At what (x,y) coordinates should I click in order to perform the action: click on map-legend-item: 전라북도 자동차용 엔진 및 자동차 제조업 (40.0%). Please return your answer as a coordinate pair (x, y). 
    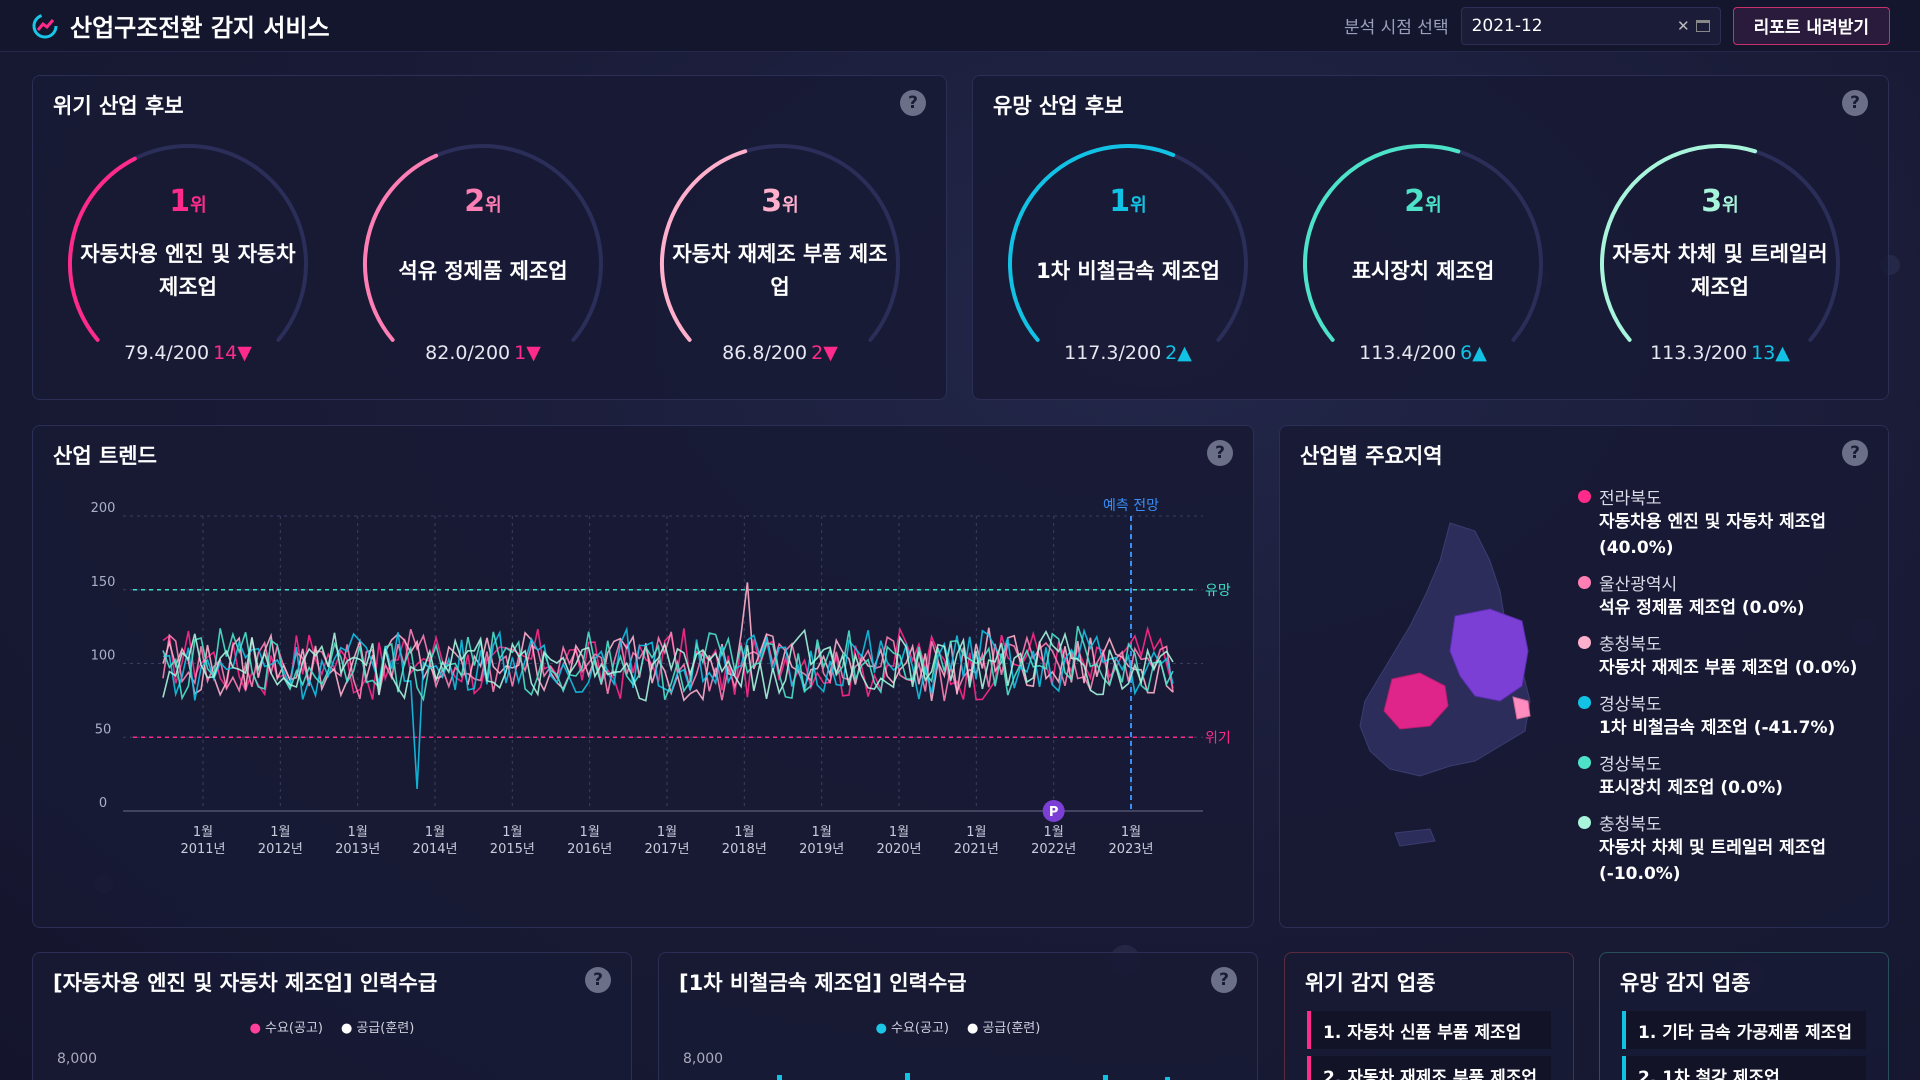
    Looking at the image, I should click on (1728, 522).